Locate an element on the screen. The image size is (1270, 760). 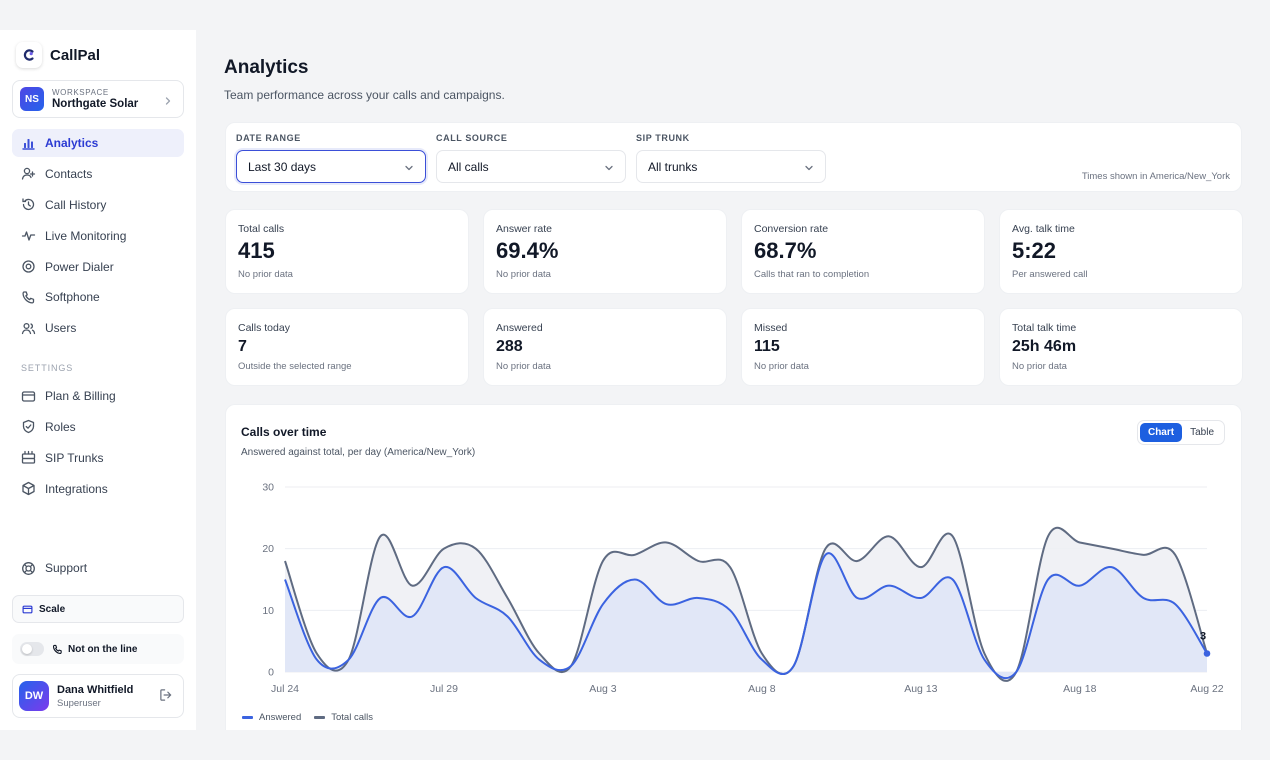
timezone-note: Times shown in America/New_York is located at coordinates (1155, 176).